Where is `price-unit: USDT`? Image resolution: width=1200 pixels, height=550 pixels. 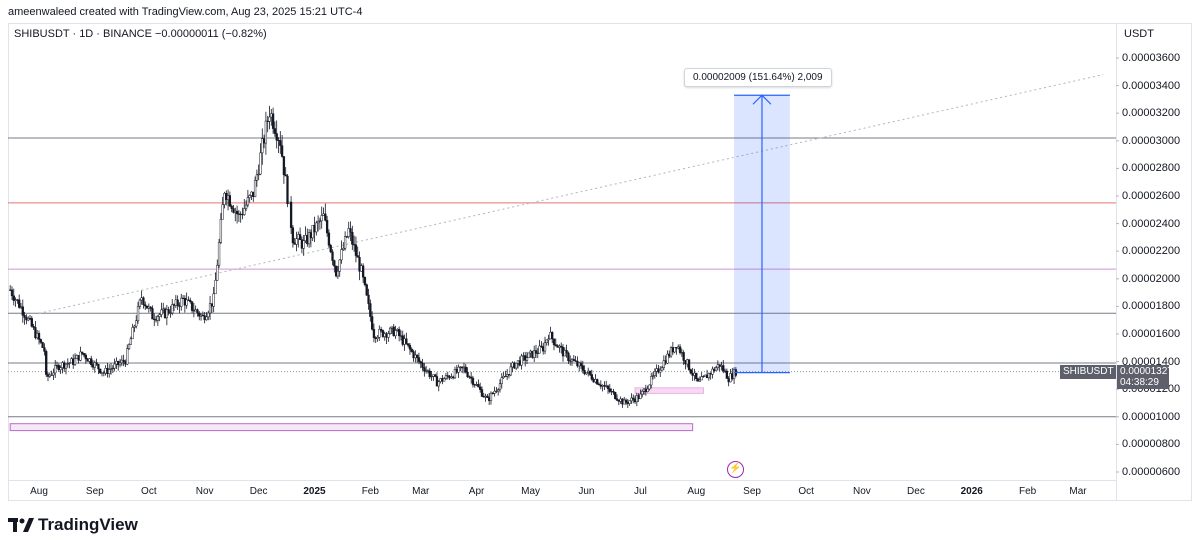
price-unit: USDT is located at coordinates (1139, 34).